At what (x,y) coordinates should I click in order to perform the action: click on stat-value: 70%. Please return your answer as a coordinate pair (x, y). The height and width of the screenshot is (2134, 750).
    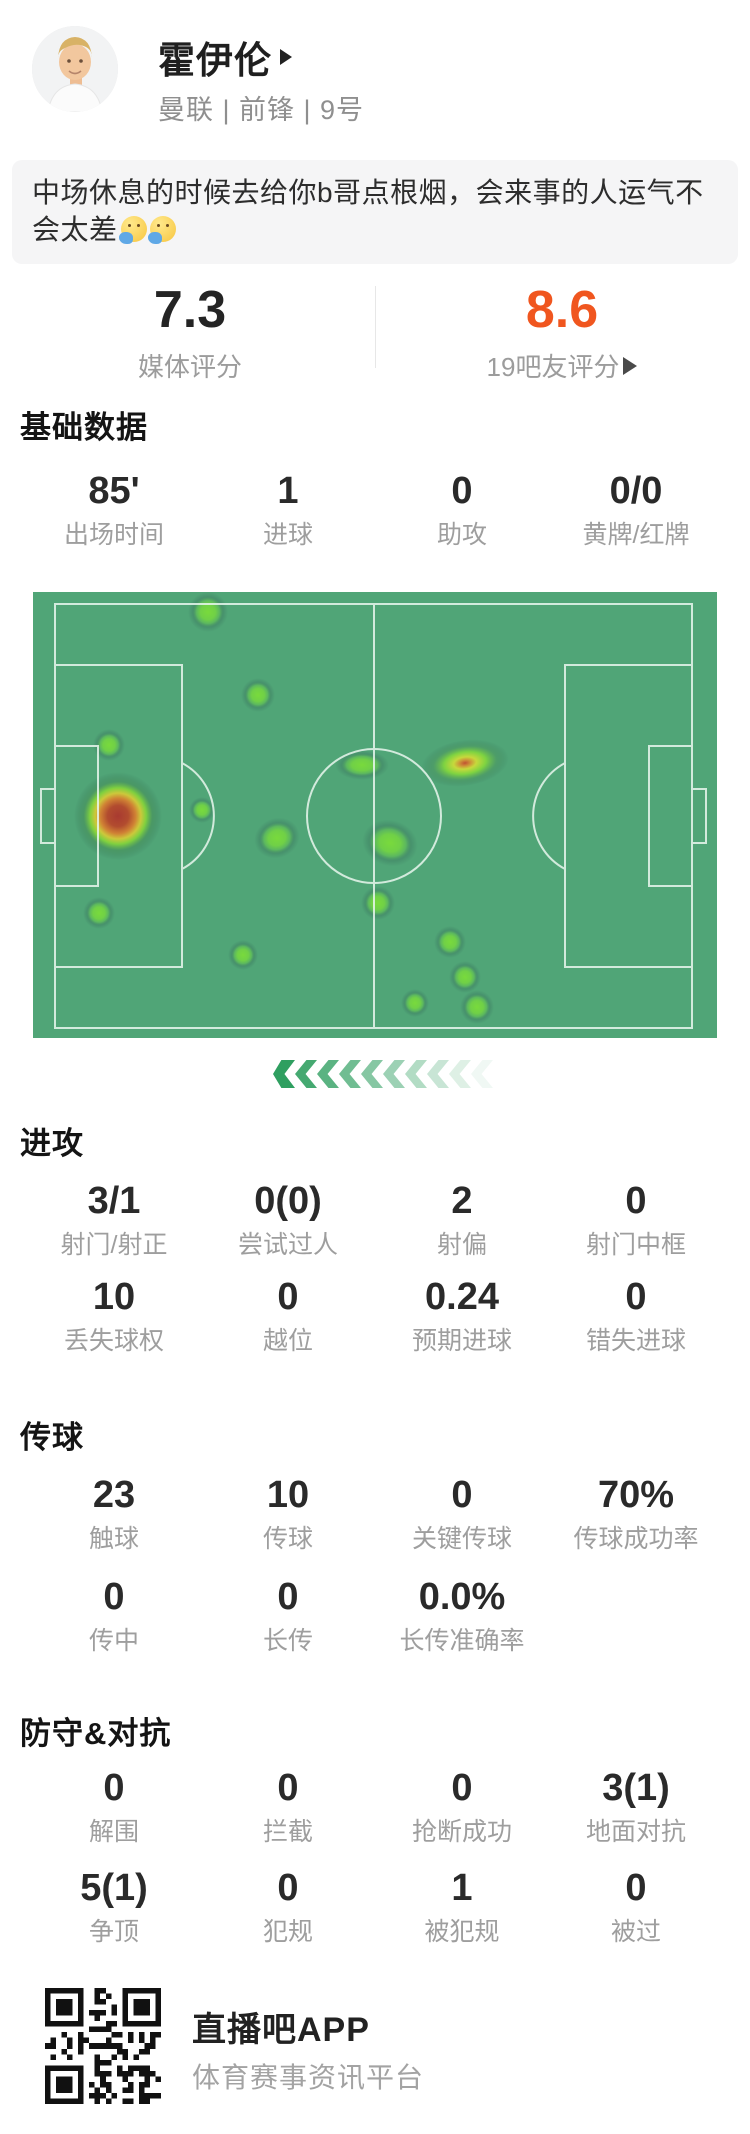
    Looking at the image, I should click on (636, 1495).